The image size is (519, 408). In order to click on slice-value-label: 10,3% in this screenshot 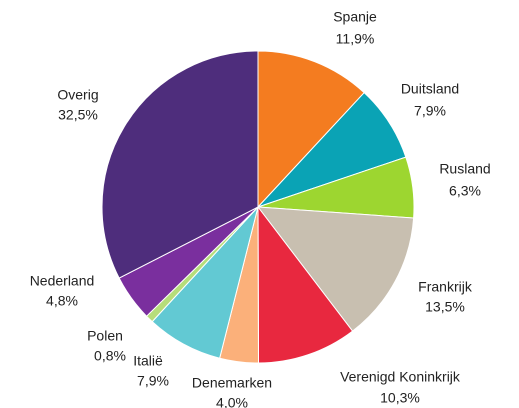, I will do `click(400, 398)`.